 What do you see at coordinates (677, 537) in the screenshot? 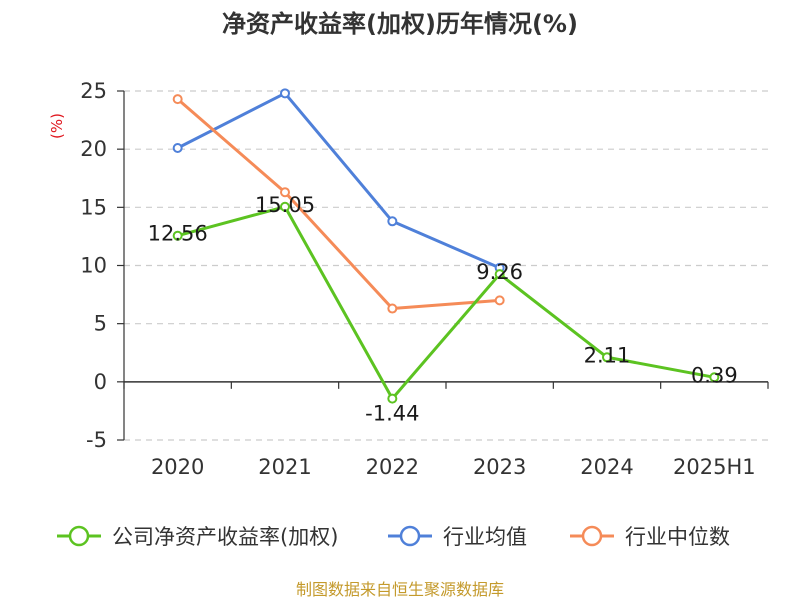
I see `legend-label-2: 行业中位数` at bounding box center [677, 537].